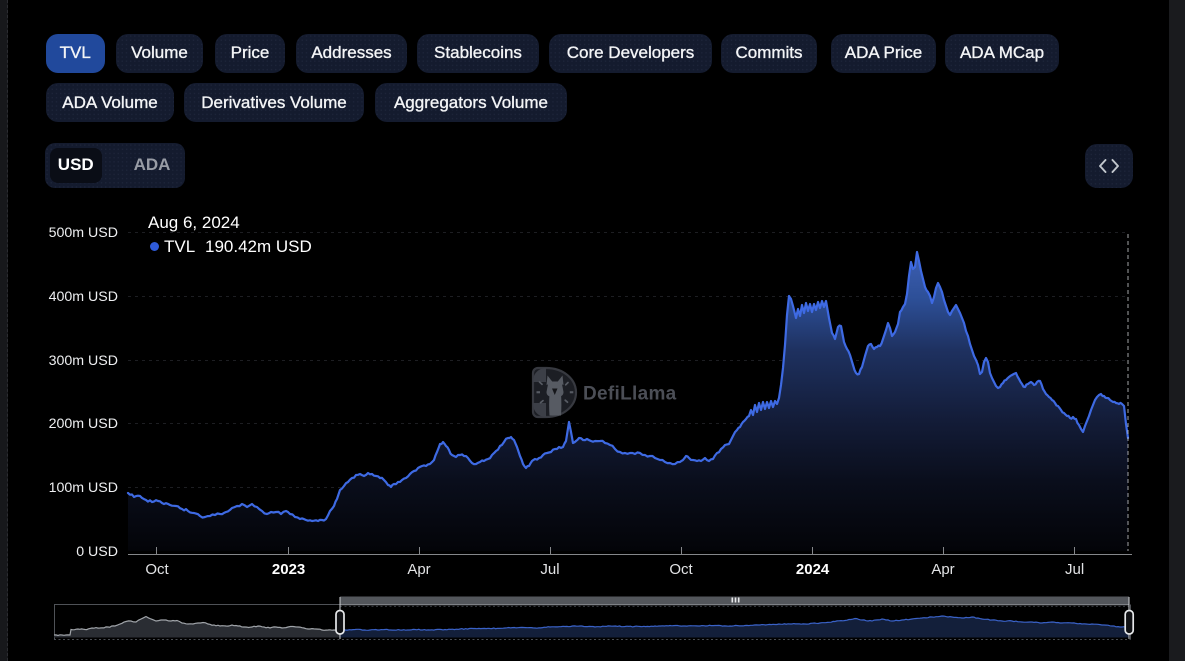  Describe the element at coordinates (83, 297) in the screenshot. I see `svg-text: 400m USD` at that location.